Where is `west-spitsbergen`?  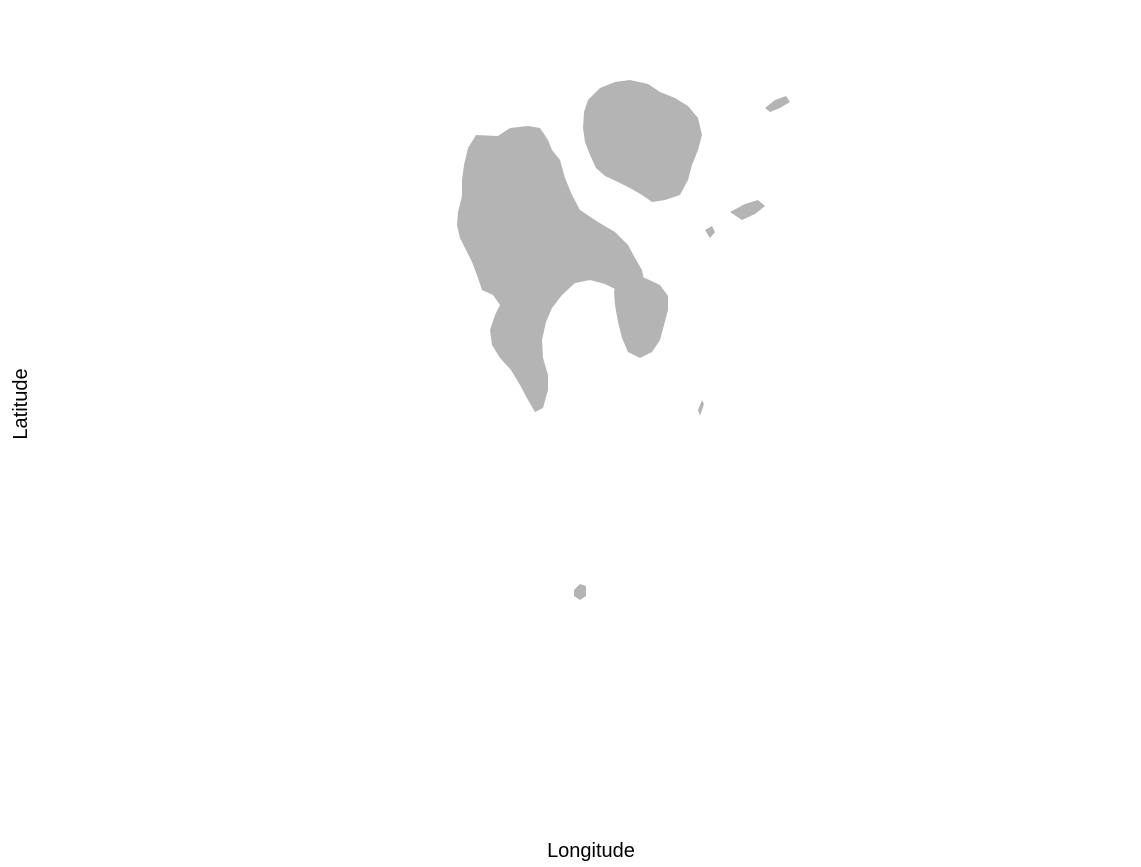 west-spitsbergen is located at coordinates (551, 269).